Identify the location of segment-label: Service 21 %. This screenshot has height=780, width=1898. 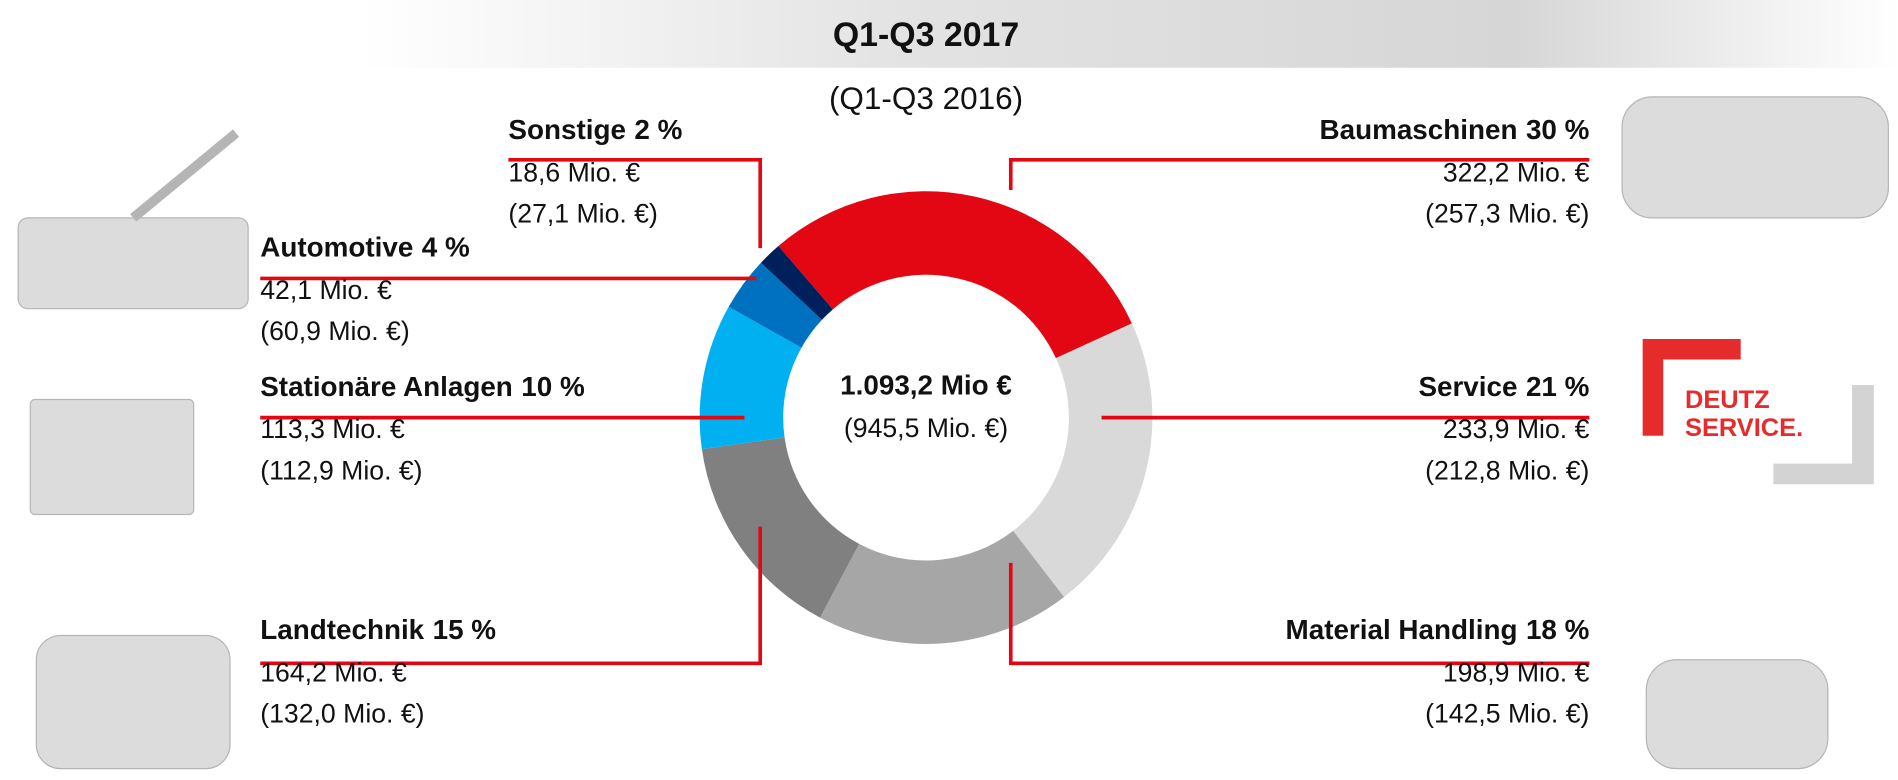
(1503, 386).